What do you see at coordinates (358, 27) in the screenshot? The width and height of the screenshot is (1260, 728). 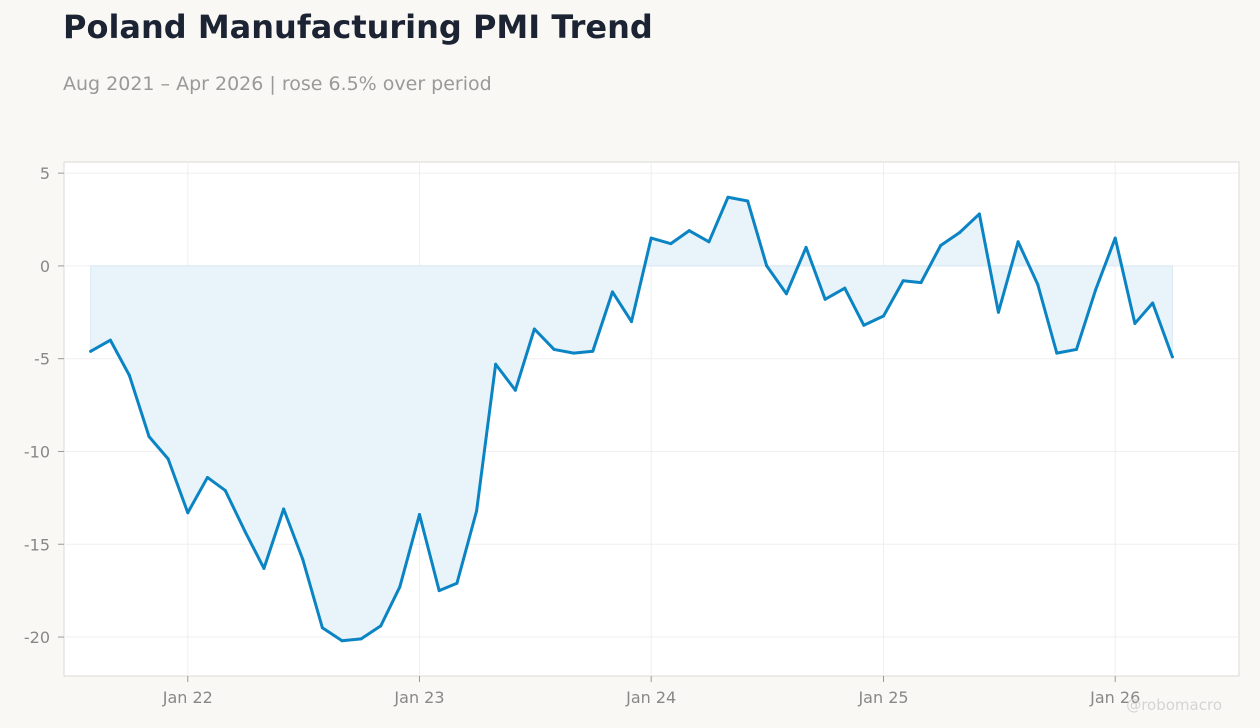 I see `chart-title: Poland Manufacturing PMI Trend` at bounding box center [358, 27].